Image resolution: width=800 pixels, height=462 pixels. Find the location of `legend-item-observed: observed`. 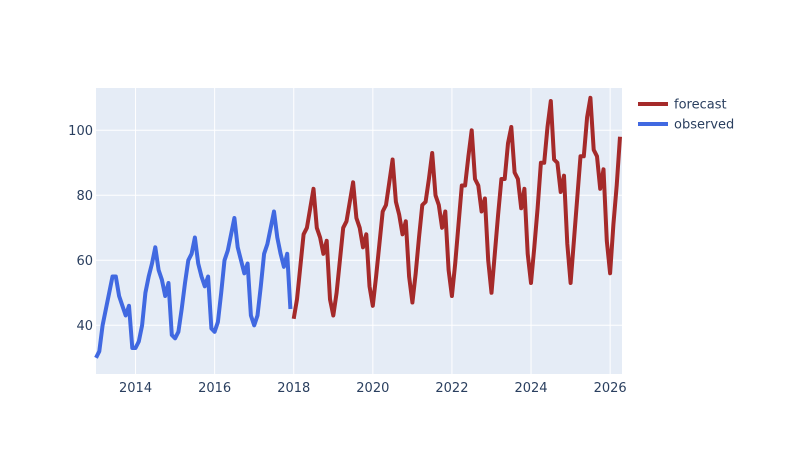

legend-item-observed: observed is located at coordinates (686, 125).